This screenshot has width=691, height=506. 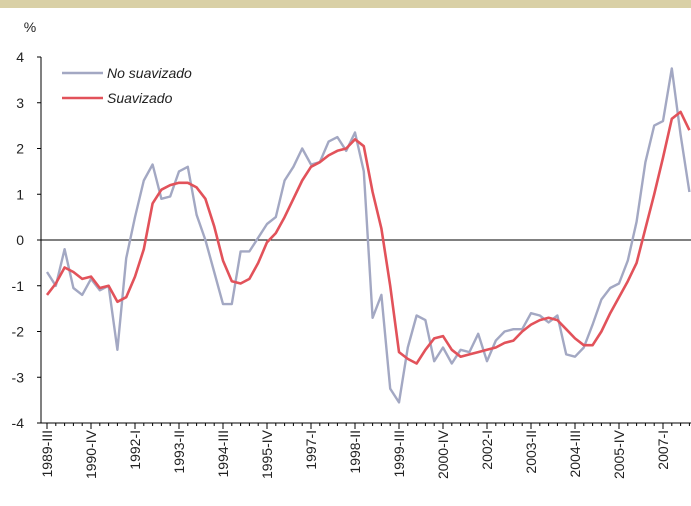 I want to click on x-tick-label: 1997-I, so click(x=311, y=450).